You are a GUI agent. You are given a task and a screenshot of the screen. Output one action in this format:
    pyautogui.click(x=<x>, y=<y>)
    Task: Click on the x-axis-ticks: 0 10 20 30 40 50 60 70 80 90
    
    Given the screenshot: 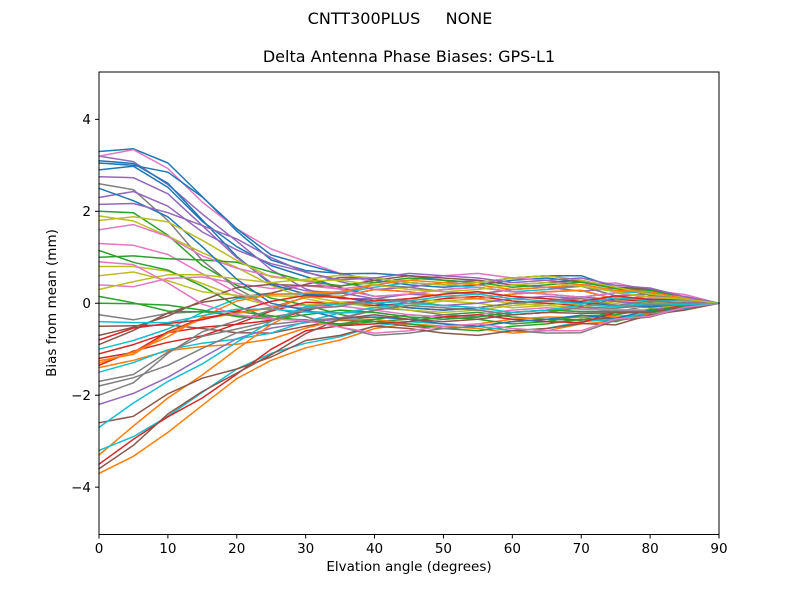 What is the action you would take?
    pyautogui.click(x=411, y=545)
    